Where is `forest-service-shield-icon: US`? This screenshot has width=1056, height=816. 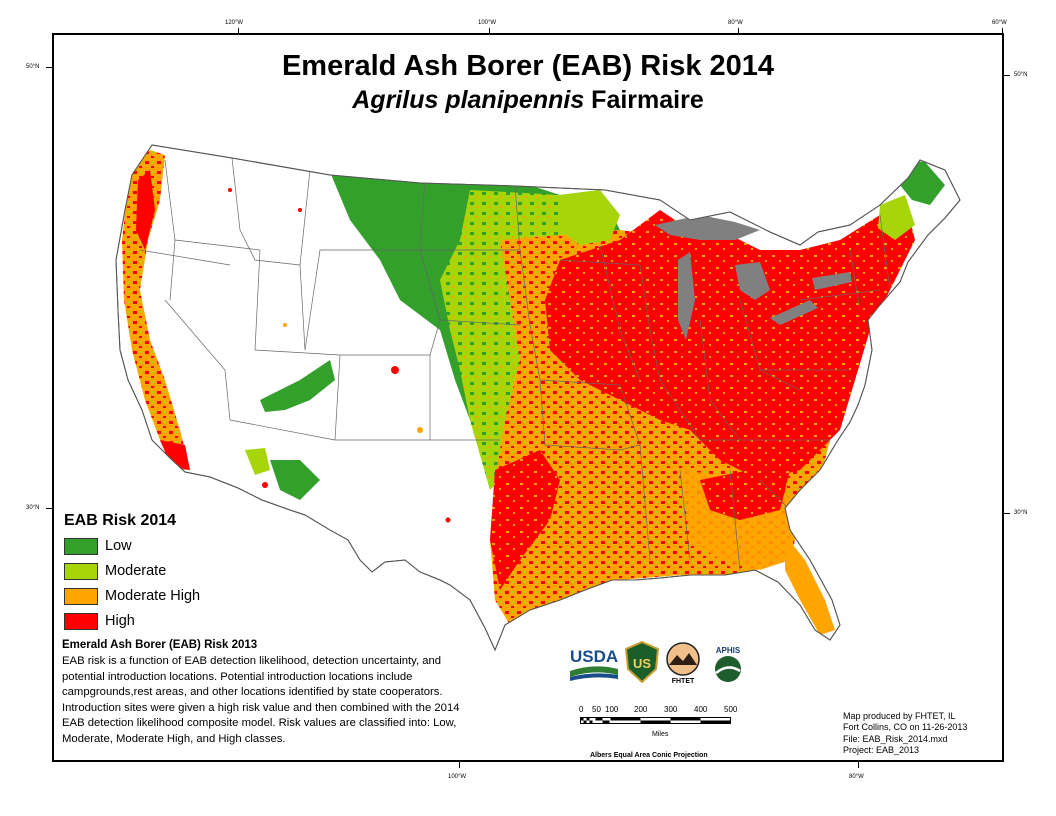 forest-service-shield-icon: US is located at coordinates (642, 662).